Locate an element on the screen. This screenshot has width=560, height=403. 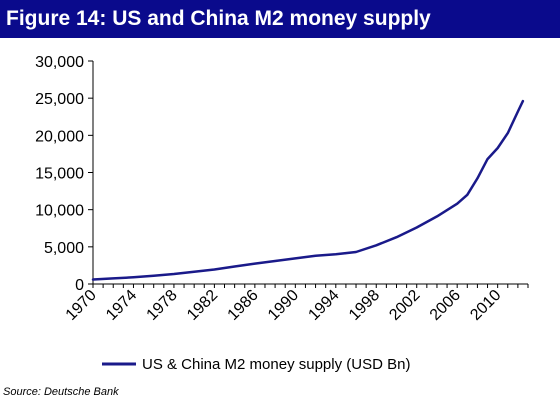
x-tick-label: 1998 is located at coordinates (364, 305).